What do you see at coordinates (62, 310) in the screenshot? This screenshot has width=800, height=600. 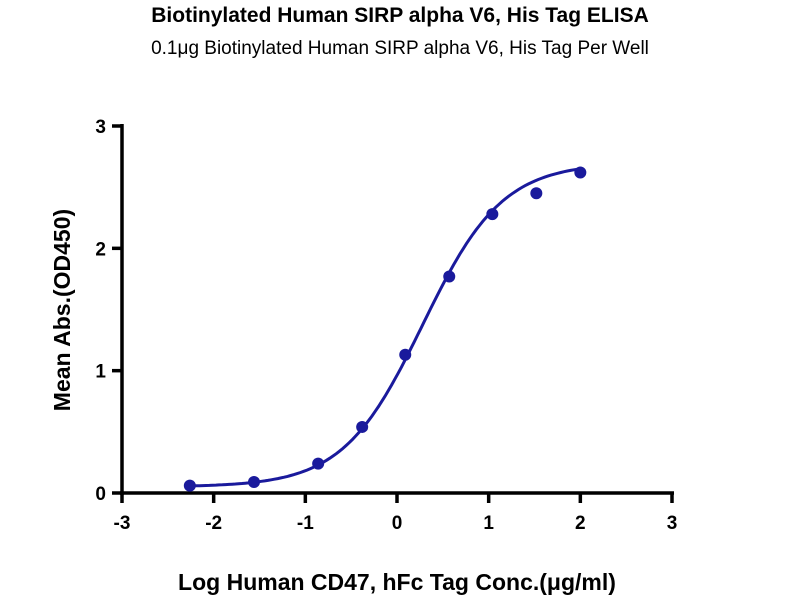 I see `y-axis-label: Mean Abs.(OD450)` at bounding box center [62, 310].